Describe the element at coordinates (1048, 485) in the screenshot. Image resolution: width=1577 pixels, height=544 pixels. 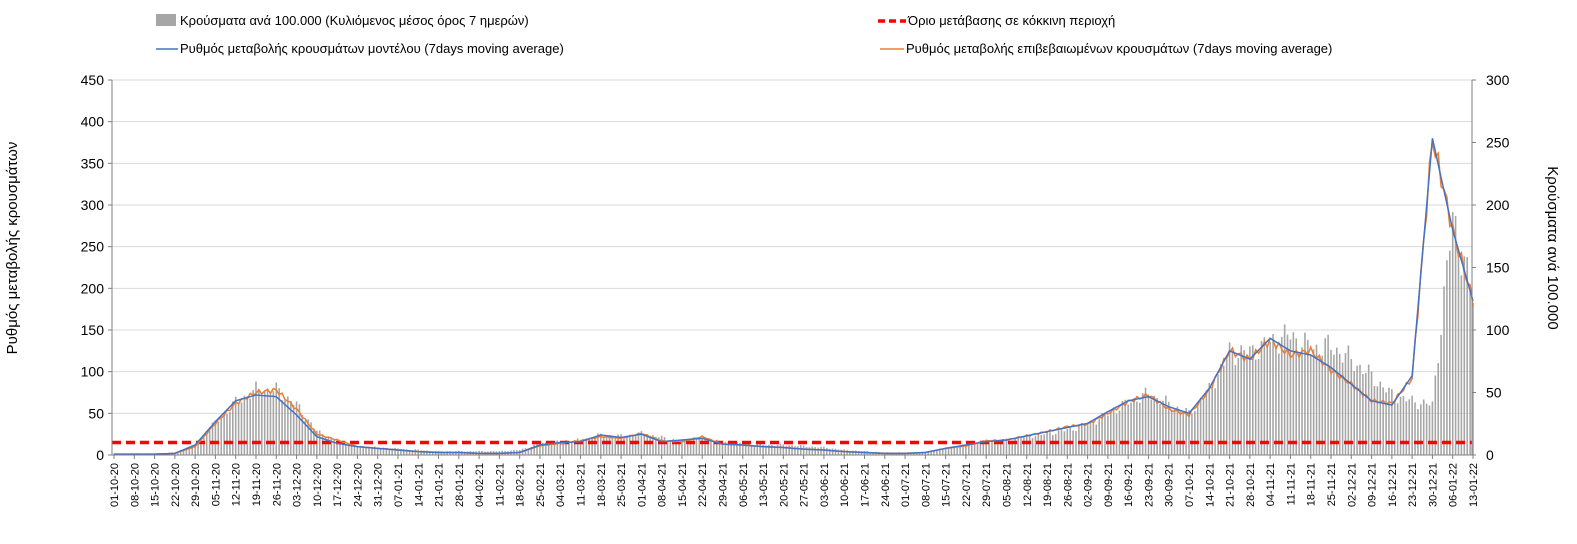
I see `x-tick-label: 19-08-21` at that location.